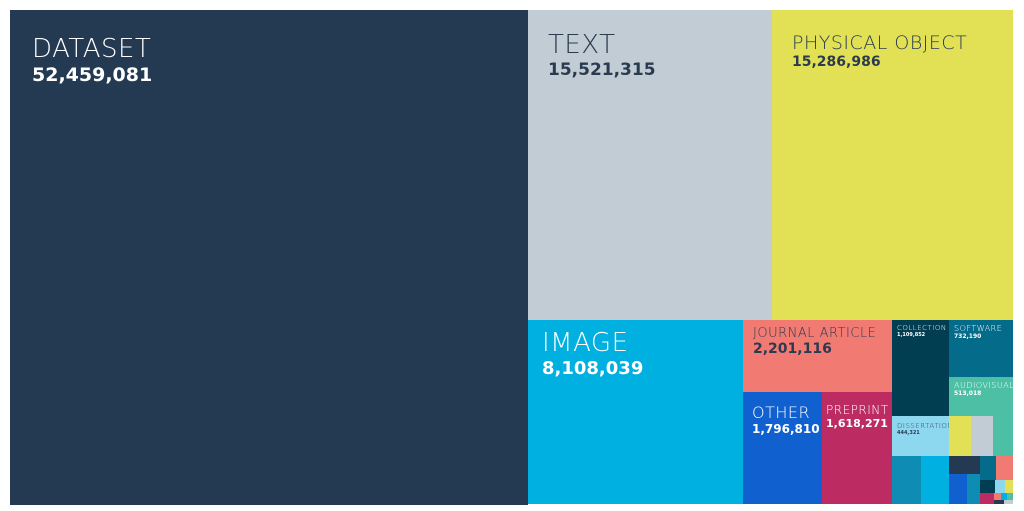 The image size is (1024, 511). I want to click on treemap-tile-other: OTHER 1,796,810, so click(782, 448).